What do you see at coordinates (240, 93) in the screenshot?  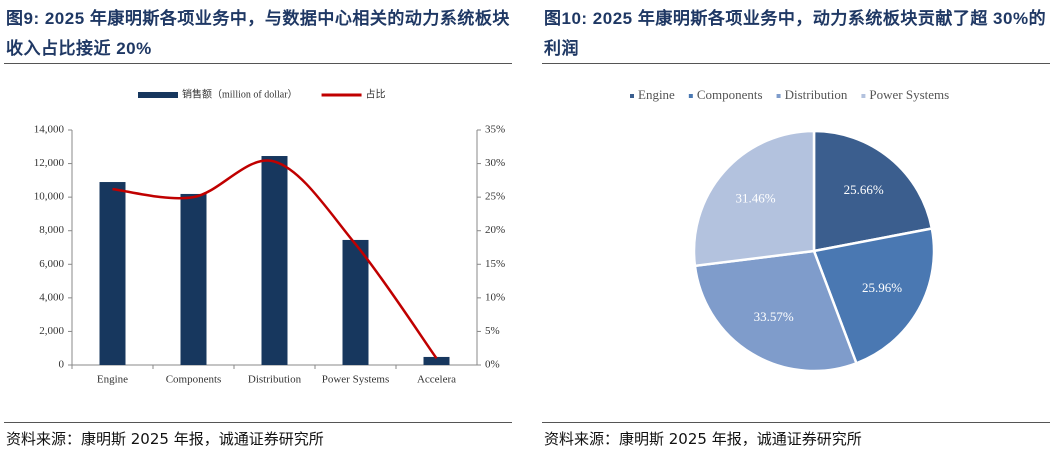 I see `legend-label: 销售额（million of dollar）` at bounding box center [240, 93].